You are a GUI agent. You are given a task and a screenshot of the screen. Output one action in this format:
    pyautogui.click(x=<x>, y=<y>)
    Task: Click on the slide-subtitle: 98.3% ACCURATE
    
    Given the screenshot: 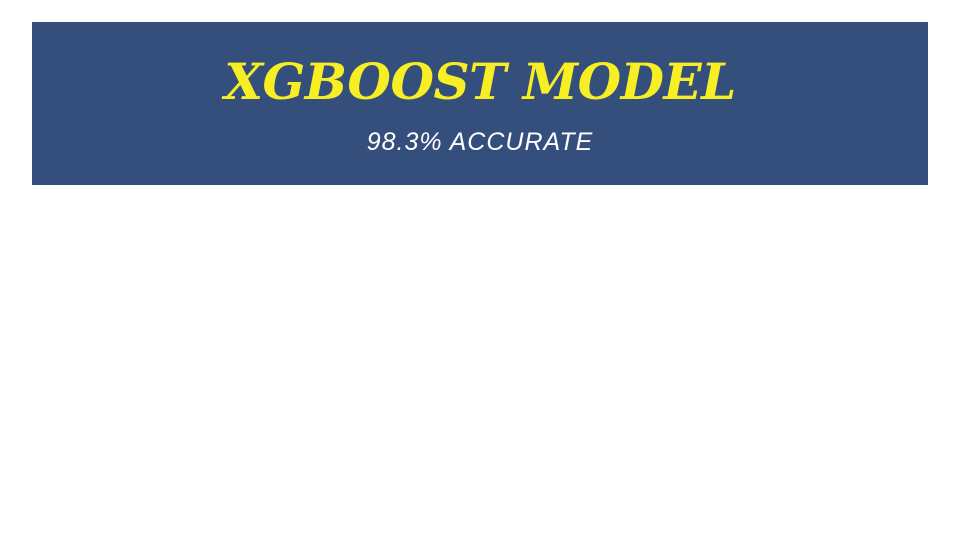 What is the action you would take?
    pyautogui.click(x=480, y=142)
    